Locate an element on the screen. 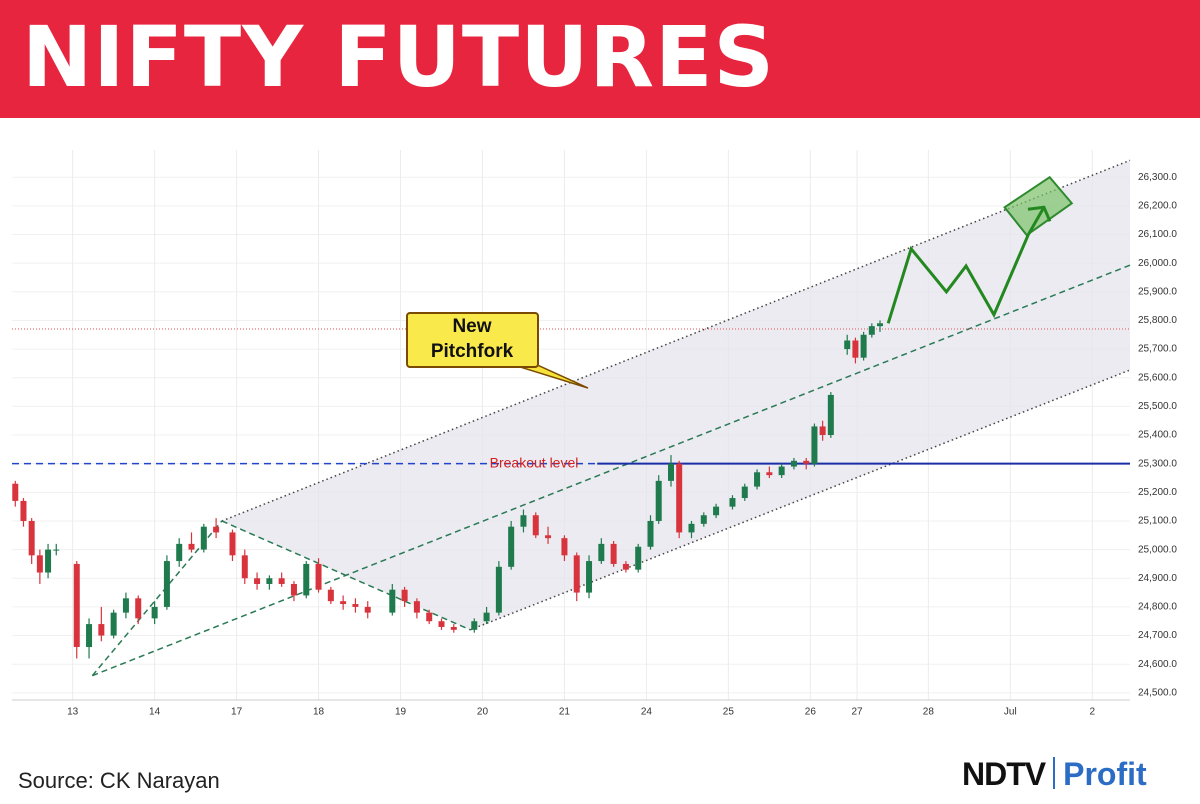 Image resolution: width=1200 pixels, height=804 pixels. y-tick-label: 25,300.0 is located at coordinates (1157, 463).